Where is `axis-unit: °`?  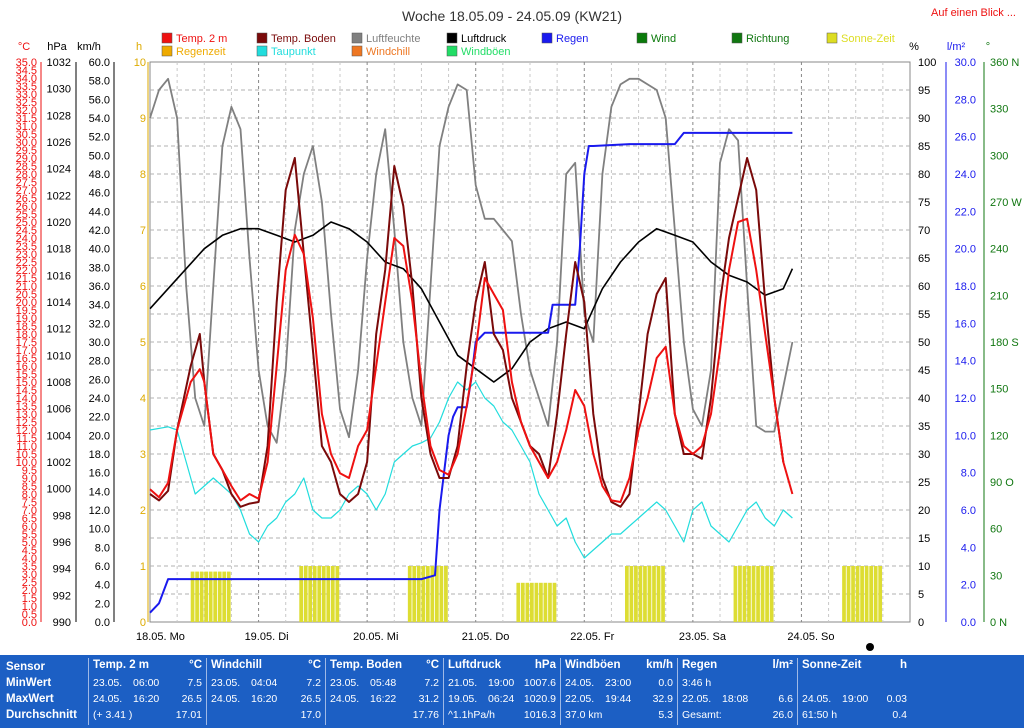 axis-unit: ° is located at coordinates (988, 47).